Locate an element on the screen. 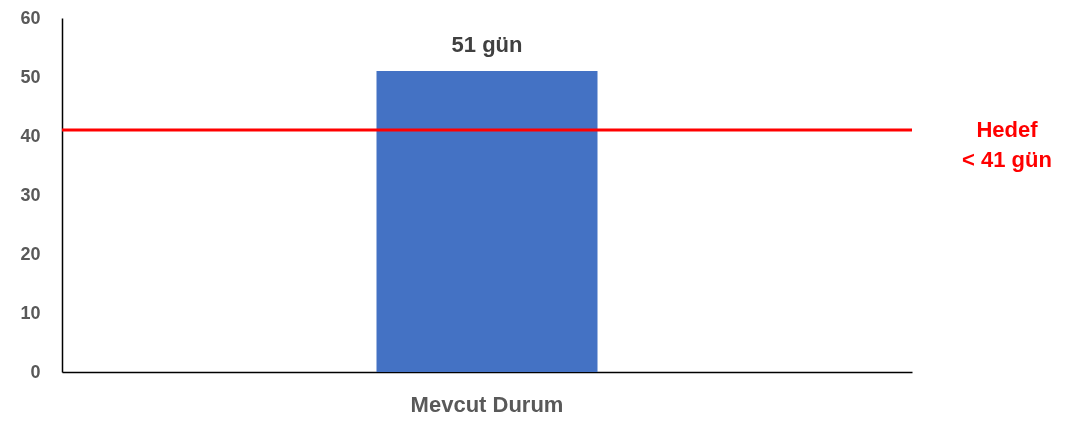 The image size is (1073, 427). y-tick-label: 30 is located at coordinates (30, 194).